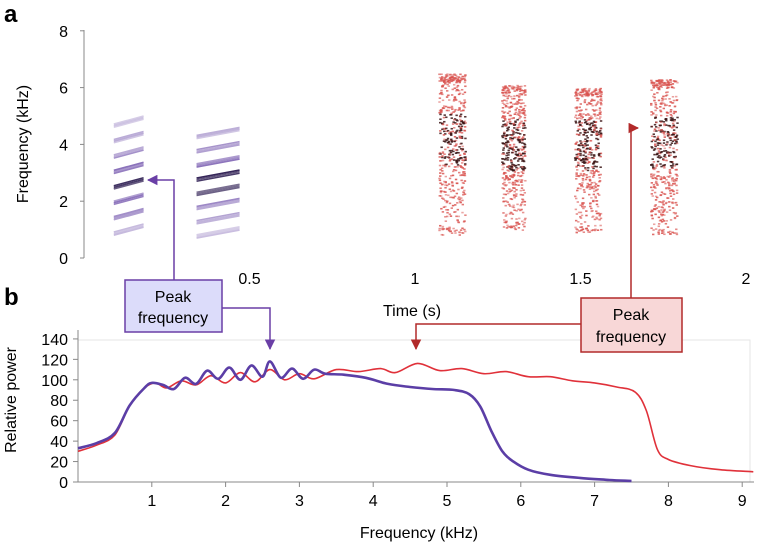 Image resolution: width=758 pixels, height=545 pixels. What do you see at coordinates (11, 297) in the screenshot?
I see `panel-label-b: b` at bounding box center [11, 297].